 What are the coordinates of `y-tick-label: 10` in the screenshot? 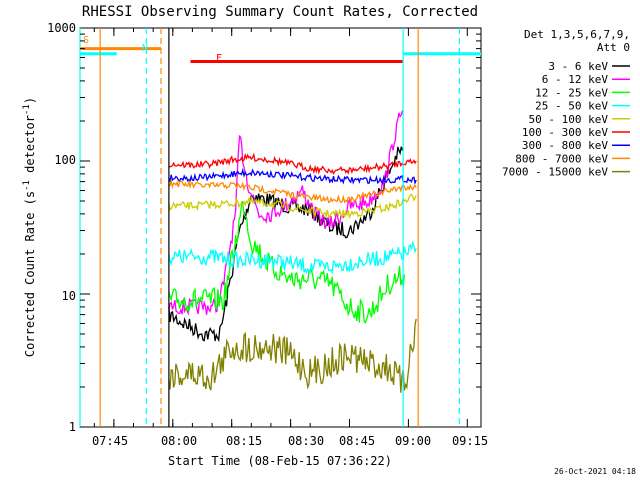 It's located at (69, 296).